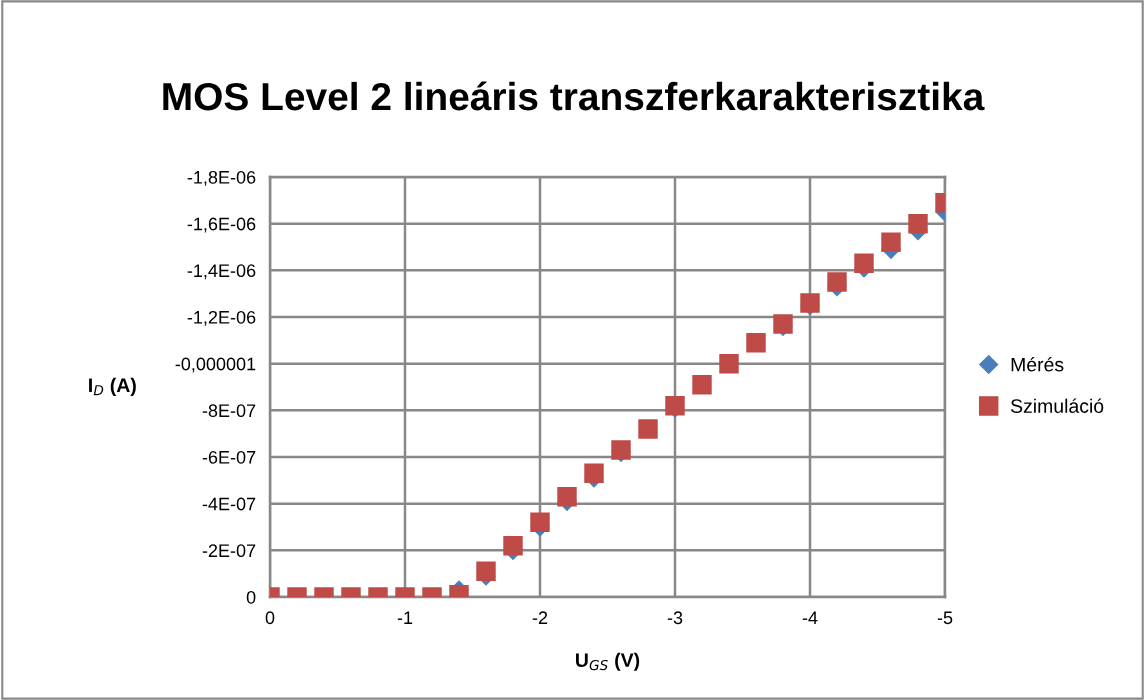  I want to click on y-tick-label: -1,2E-06, so click(221, 318).